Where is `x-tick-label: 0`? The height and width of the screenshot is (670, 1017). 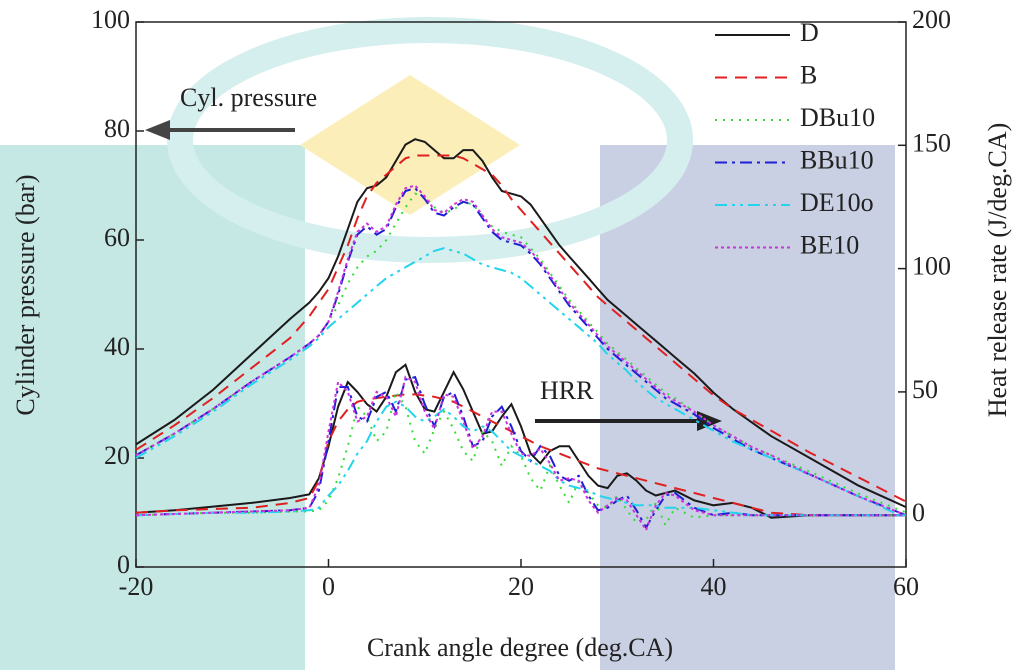 x-tick-label: 0 is located at coordinates (328, 586).